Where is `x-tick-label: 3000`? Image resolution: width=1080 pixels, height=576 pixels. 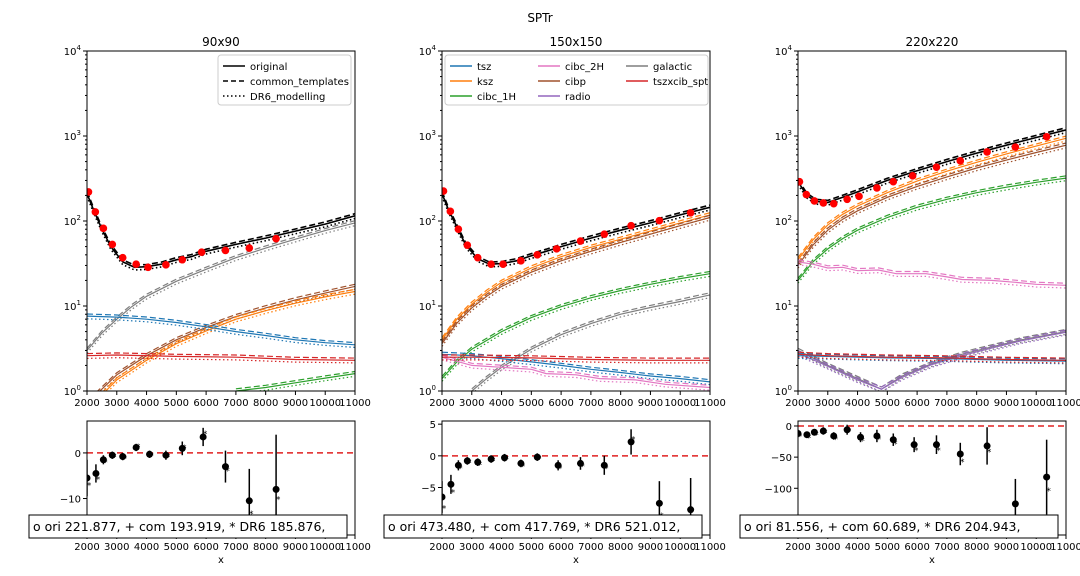 x-tick-label: 3000 is located at coordinates (471, 403).